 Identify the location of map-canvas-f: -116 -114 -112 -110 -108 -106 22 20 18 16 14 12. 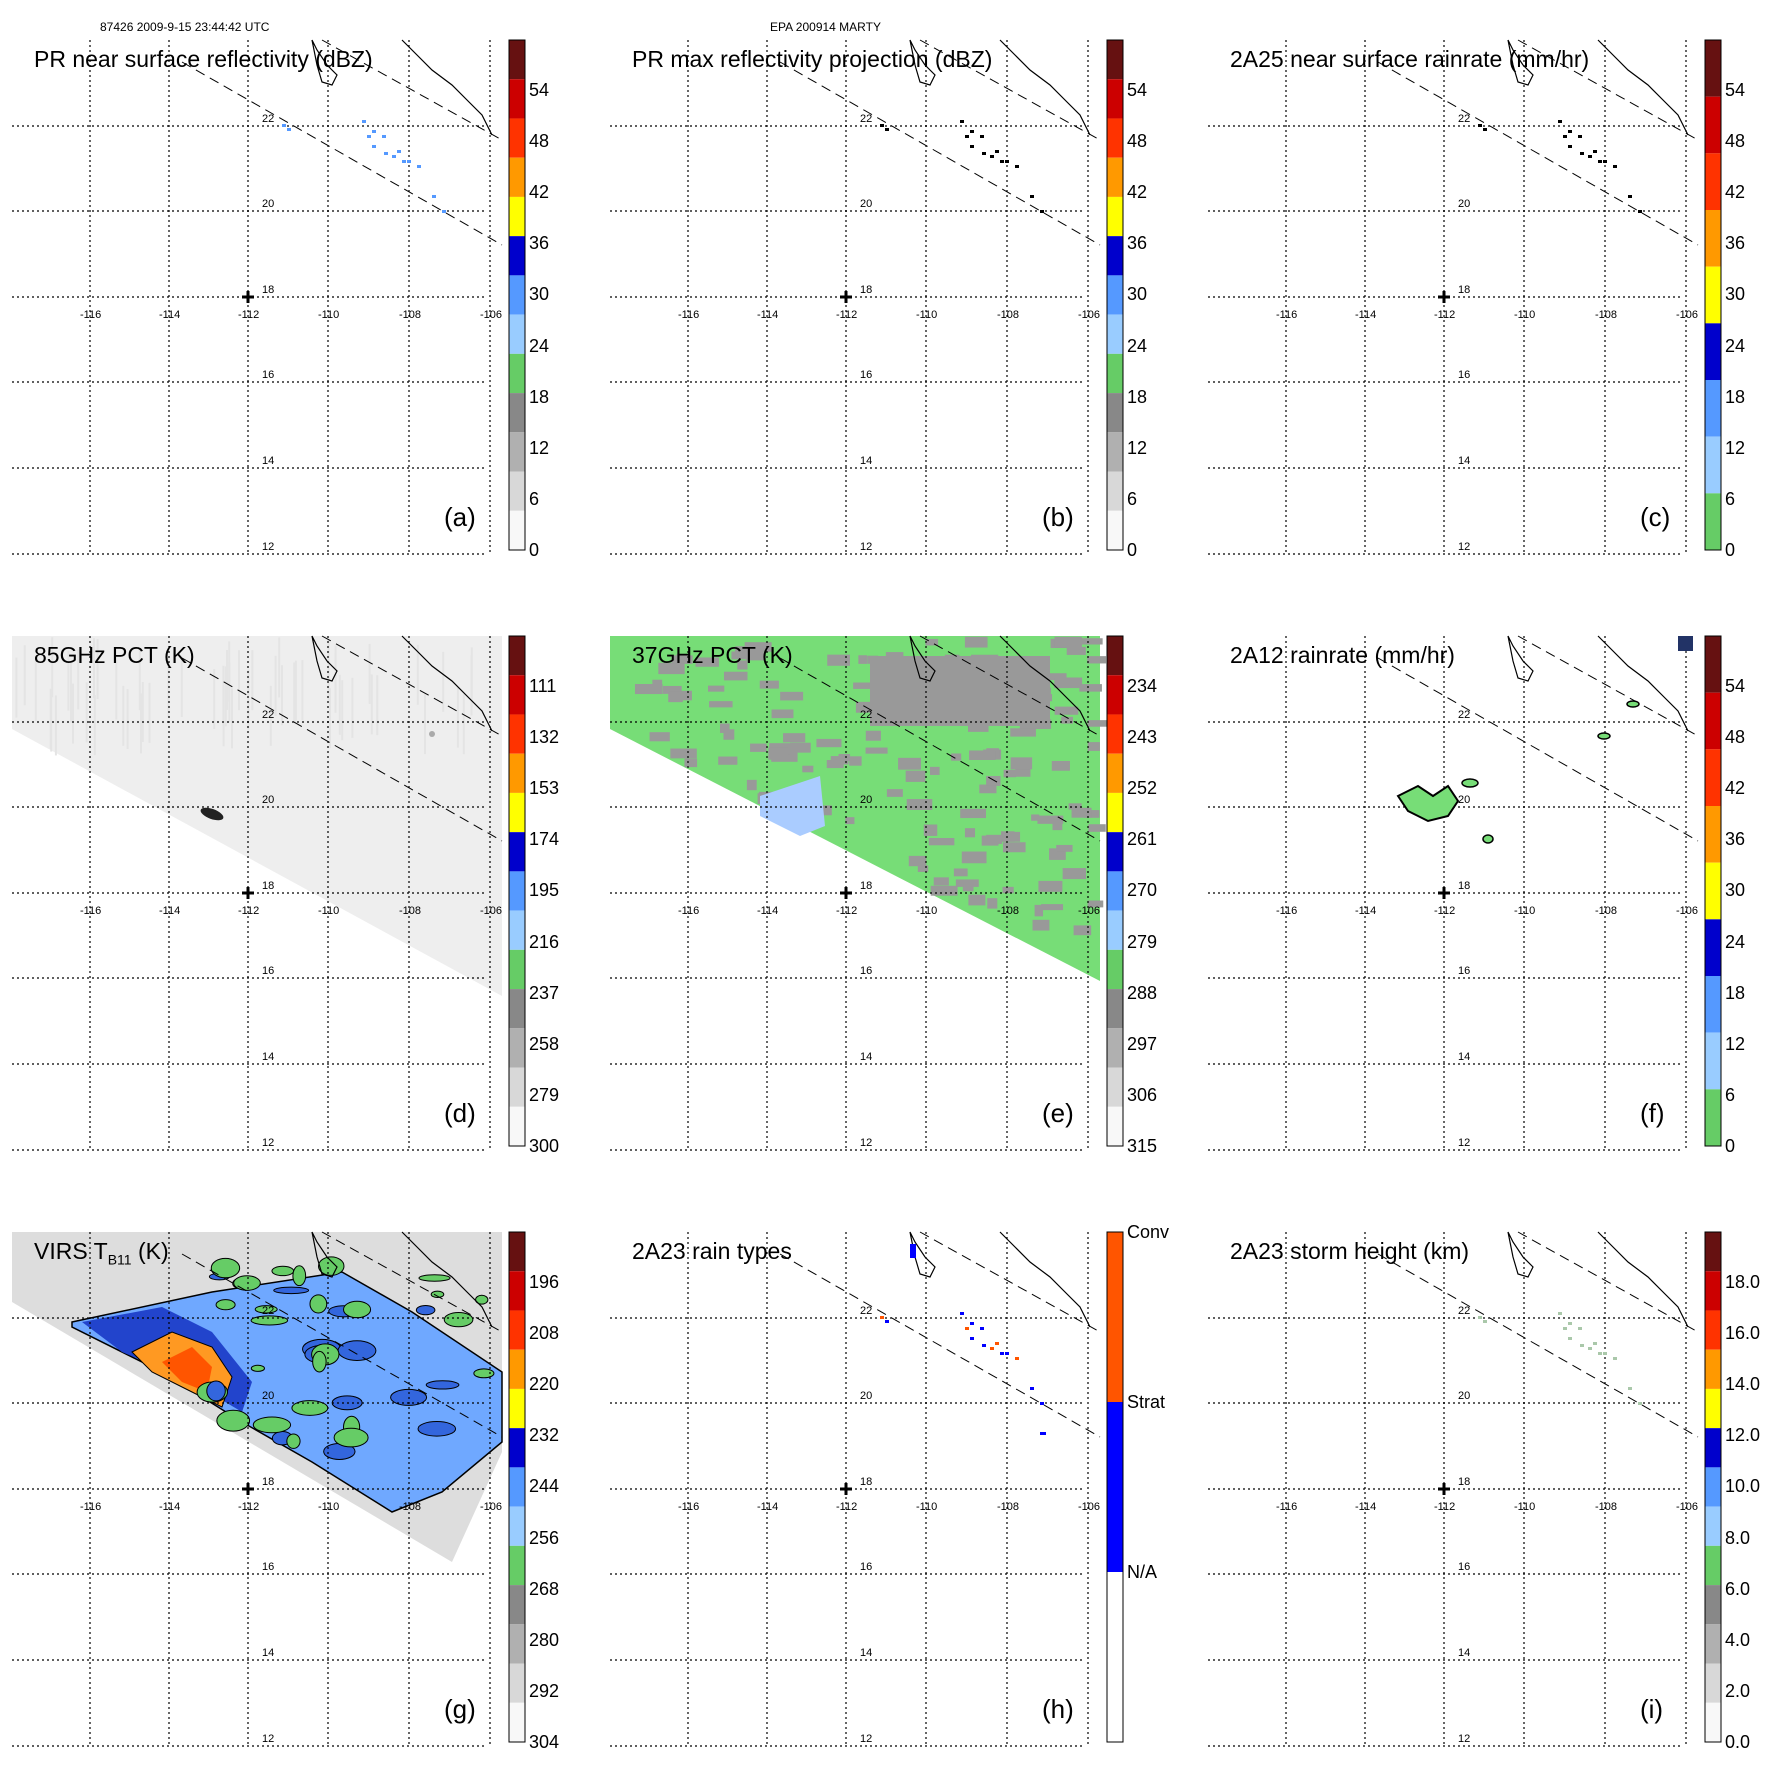
(1465, 893).